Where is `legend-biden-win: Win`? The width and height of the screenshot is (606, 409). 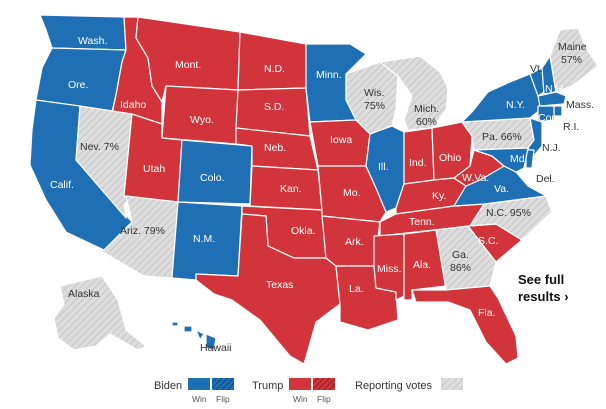
legend-biden-win: Win is located at coordinates (199, 399).